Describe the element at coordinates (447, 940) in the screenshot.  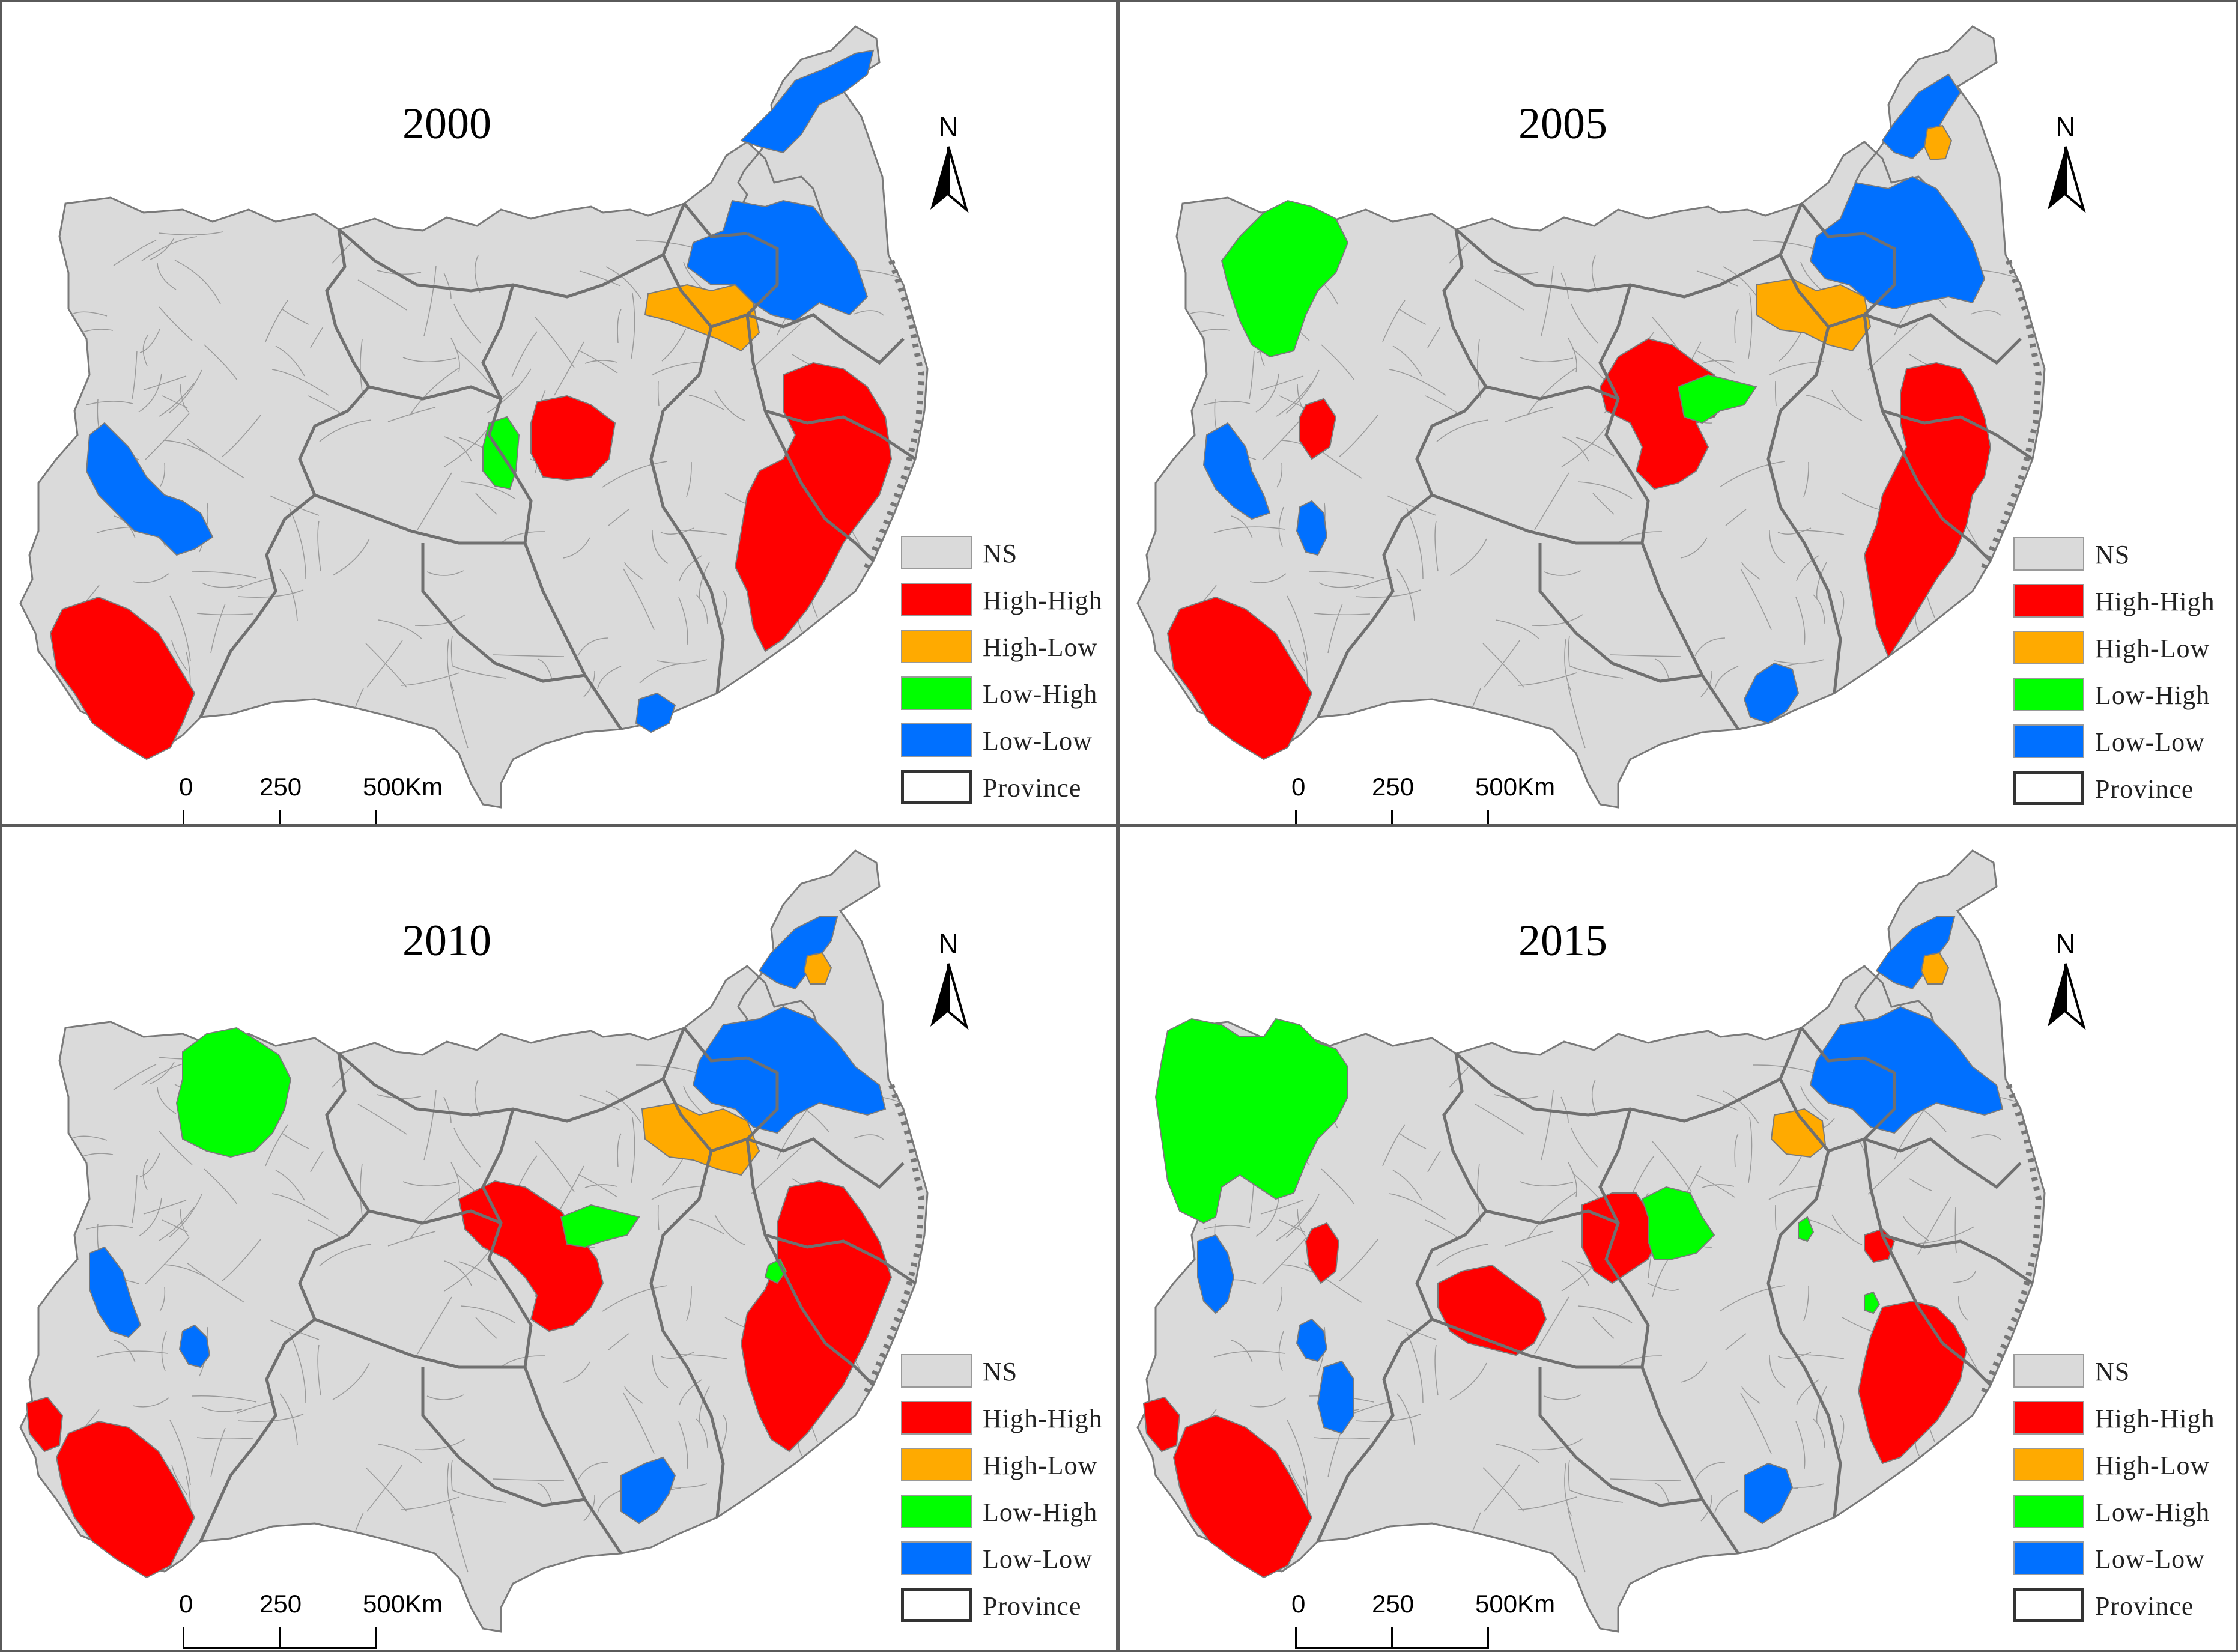
I see `panel-year-title: 2010` at that location.